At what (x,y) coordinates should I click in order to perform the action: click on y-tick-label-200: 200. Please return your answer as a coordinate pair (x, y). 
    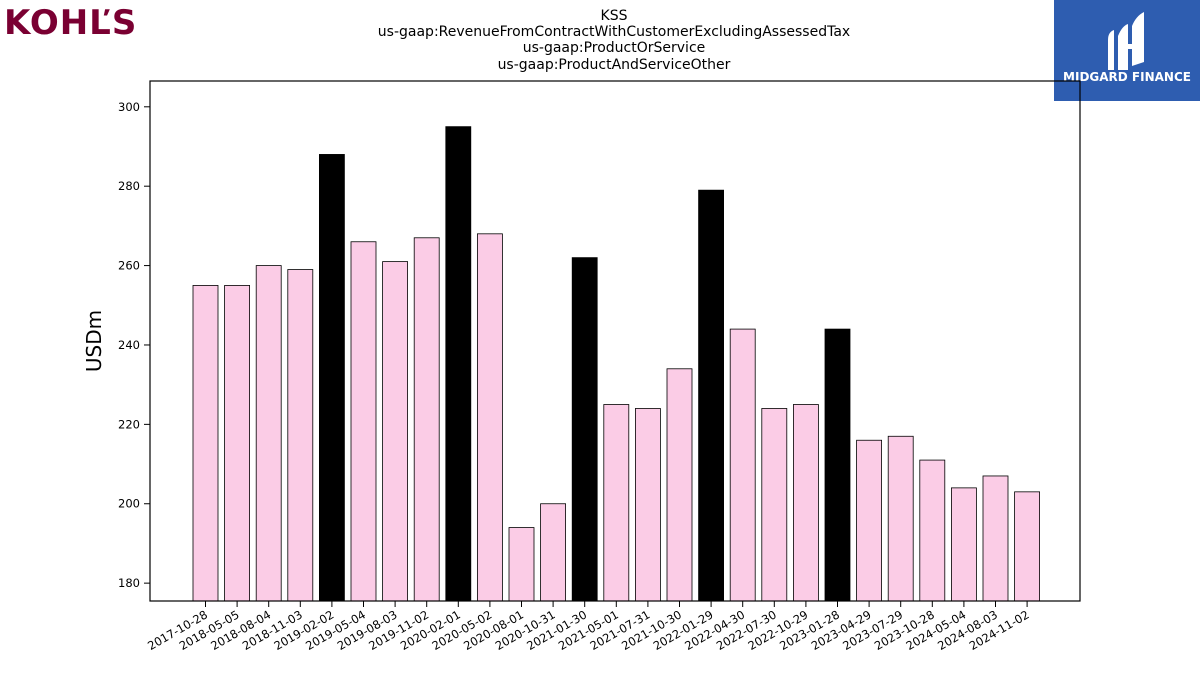
    Looking at the image, I should click on (129, 504).